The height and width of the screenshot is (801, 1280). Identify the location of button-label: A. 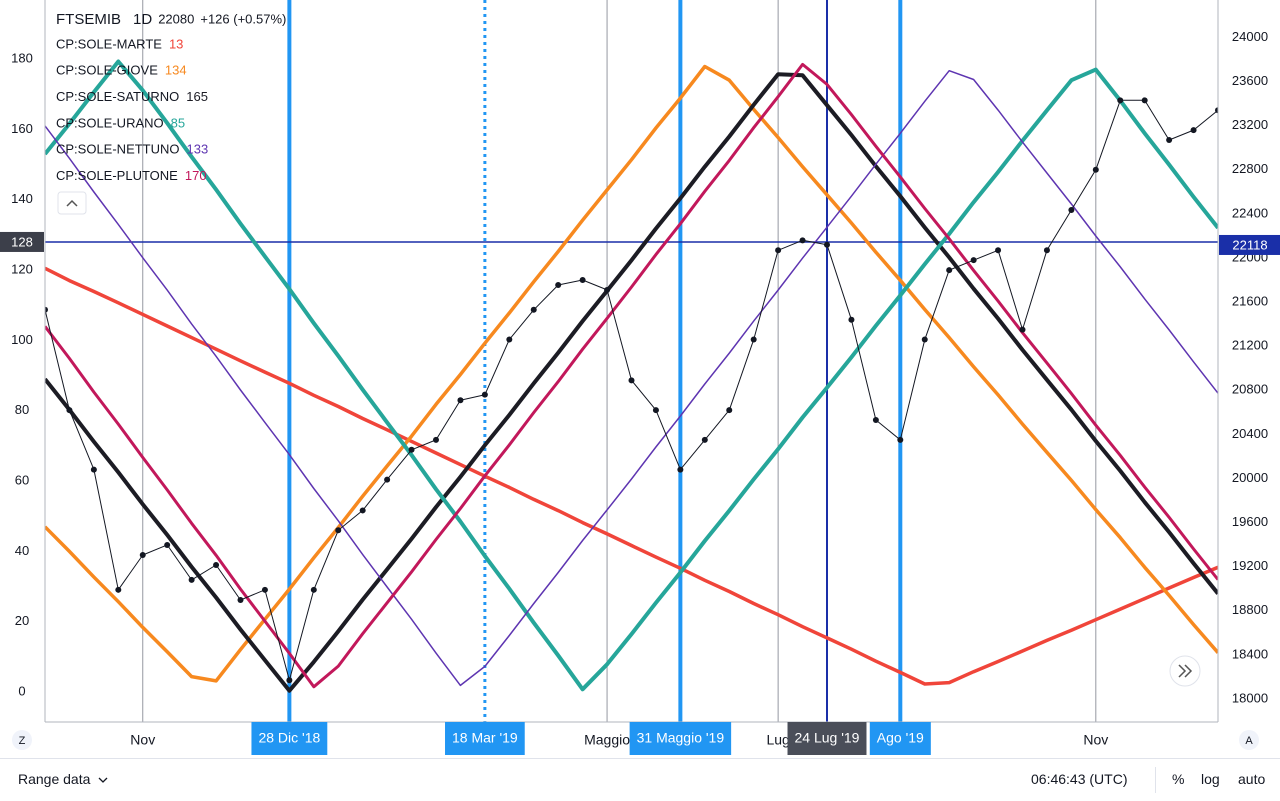
(1249, 741).